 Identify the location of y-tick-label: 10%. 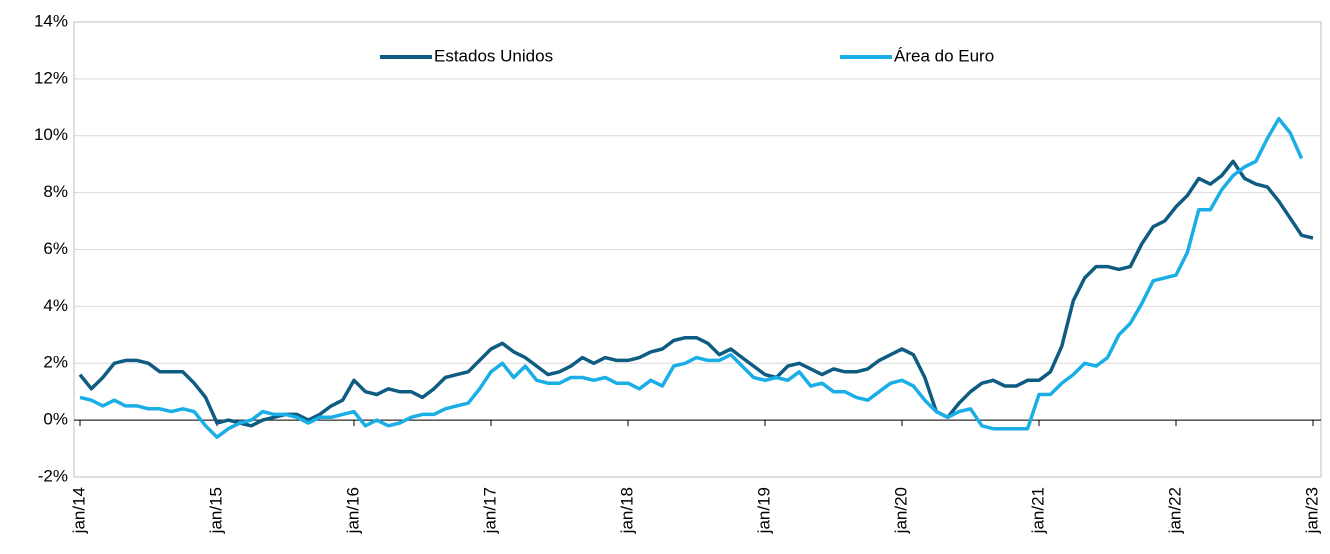
(51, 134).